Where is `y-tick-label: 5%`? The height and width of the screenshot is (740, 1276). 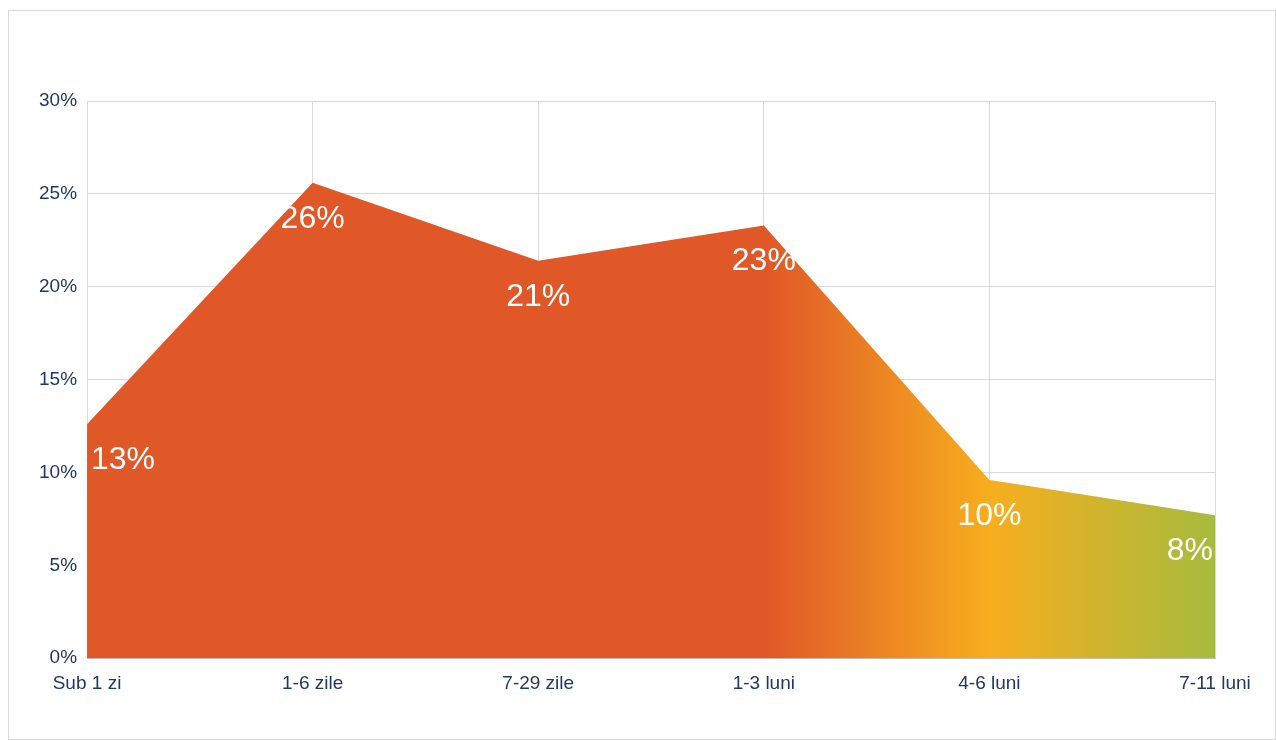
y-tick-label: 5% is located at coordinates (63, 564).